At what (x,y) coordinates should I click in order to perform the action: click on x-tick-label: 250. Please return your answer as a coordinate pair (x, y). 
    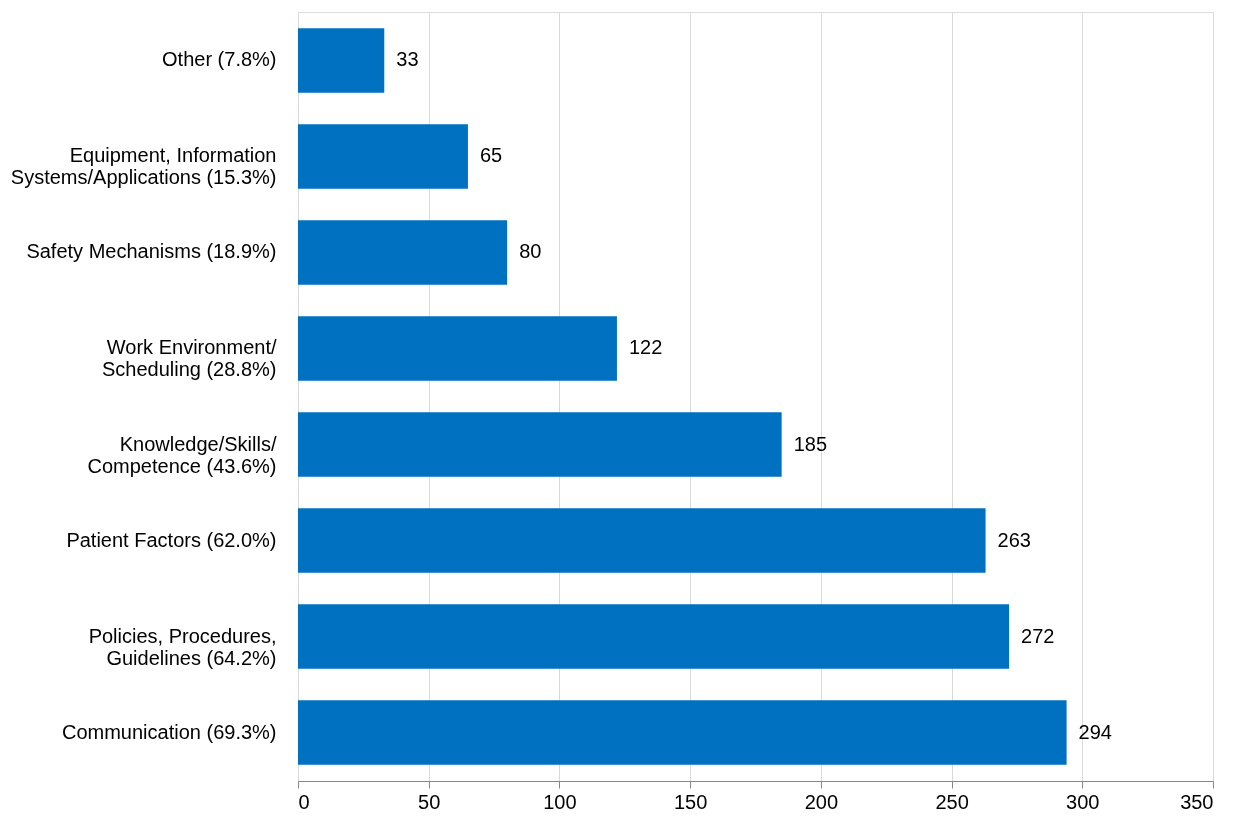
    Looking at the image, I should click on (952, 801).